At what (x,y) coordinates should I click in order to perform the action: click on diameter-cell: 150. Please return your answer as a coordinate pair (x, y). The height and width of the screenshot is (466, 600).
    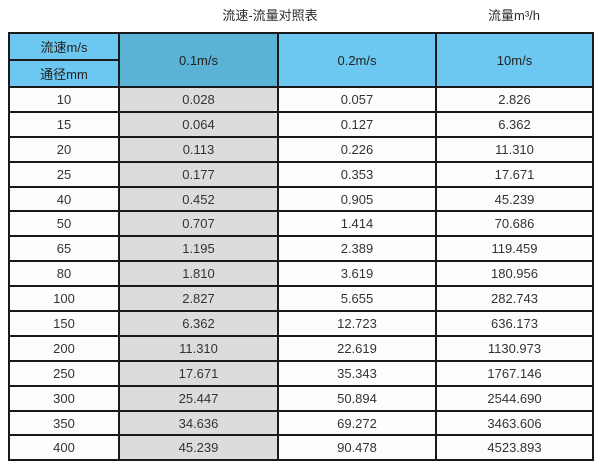
    Looking at the image, I should click on (64, 323).